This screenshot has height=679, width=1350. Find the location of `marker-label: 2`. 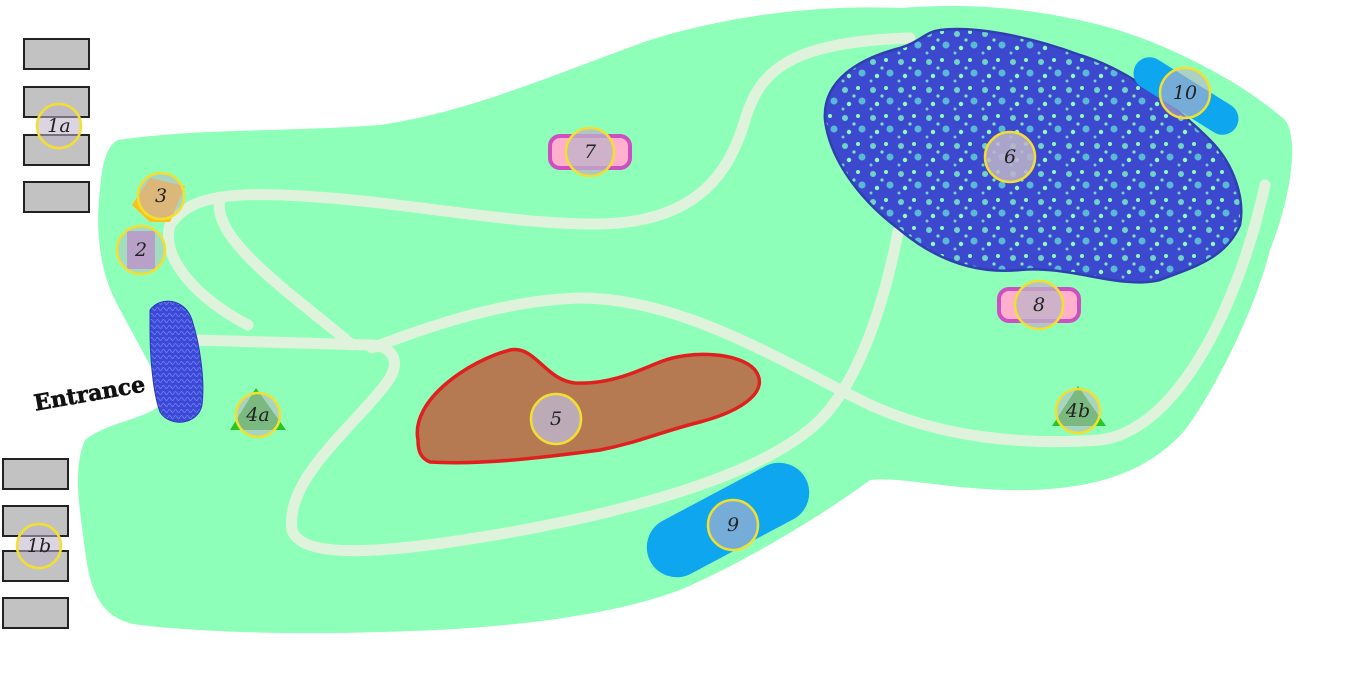

marker-label: 2 is located at coordinates (140, 250).